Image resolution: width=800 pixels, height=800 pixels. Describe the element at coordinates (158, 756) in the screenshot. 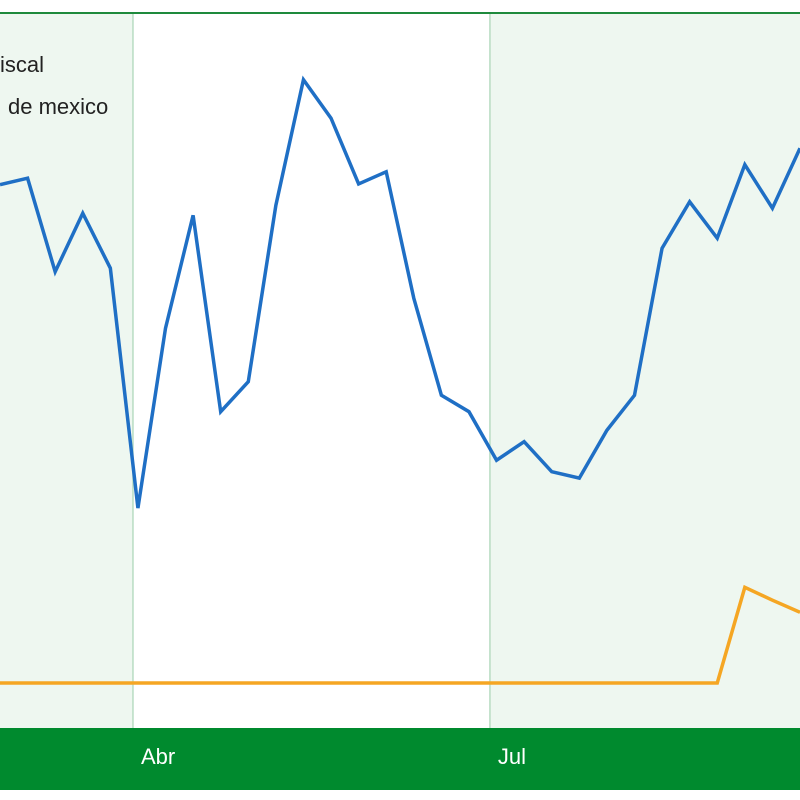

I see `x-tick-label: Abr` at that location.